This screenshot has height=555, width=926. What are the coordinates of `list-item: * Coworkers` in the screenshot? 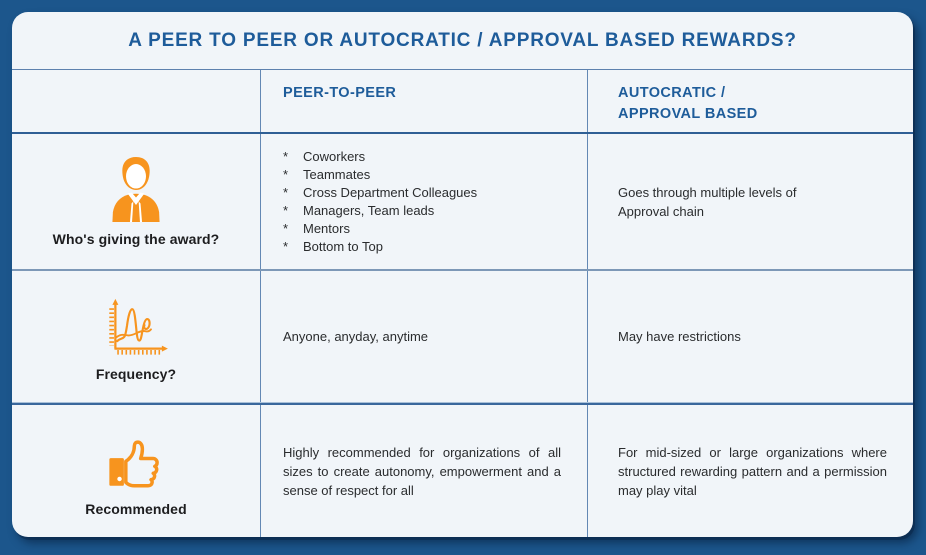 It's located at (324, 156).